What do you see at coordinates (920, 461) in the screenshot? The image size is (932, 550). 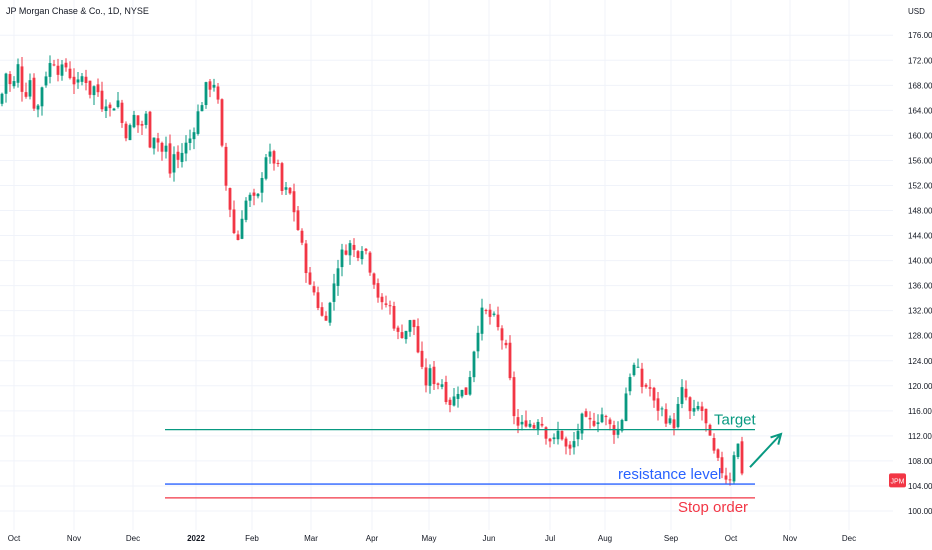 I see `price-tick-label: 108.00` at bounding box center [920, 461].